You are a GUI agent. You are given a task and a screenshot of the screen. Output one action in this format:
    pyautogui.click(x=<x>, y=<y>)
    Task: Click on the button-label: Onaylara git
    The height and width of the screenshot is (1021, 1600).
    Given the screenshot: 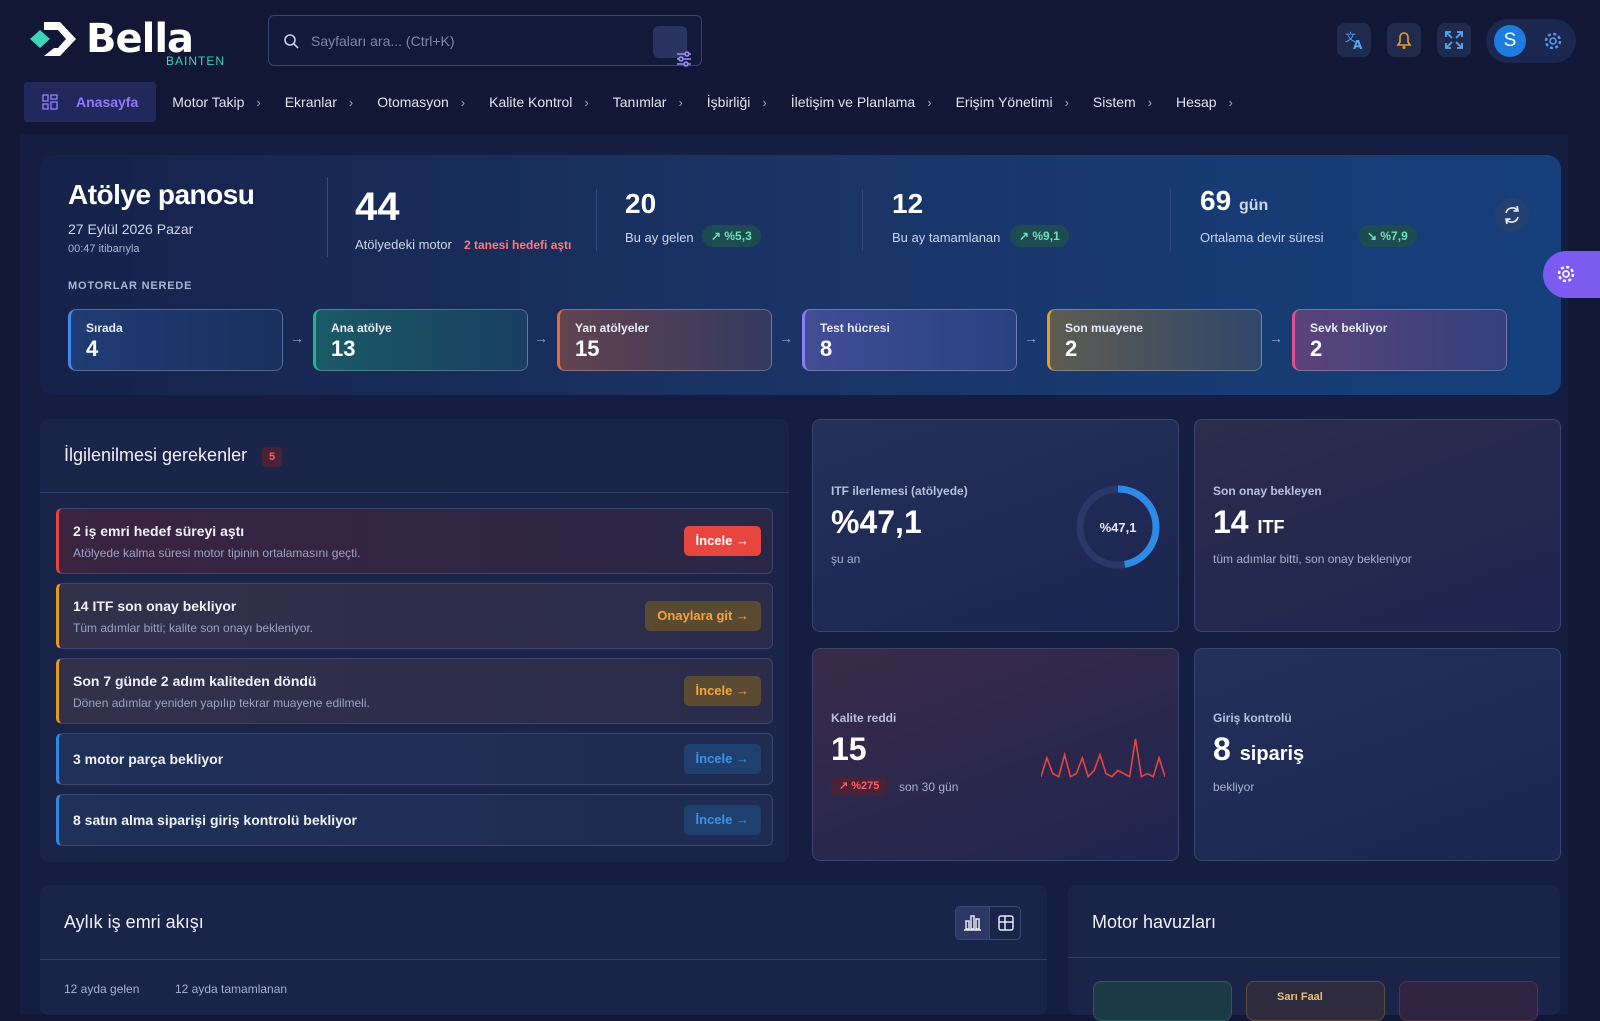 What is the action you would take?
    pyautogui.click(x=695, y=615)
    